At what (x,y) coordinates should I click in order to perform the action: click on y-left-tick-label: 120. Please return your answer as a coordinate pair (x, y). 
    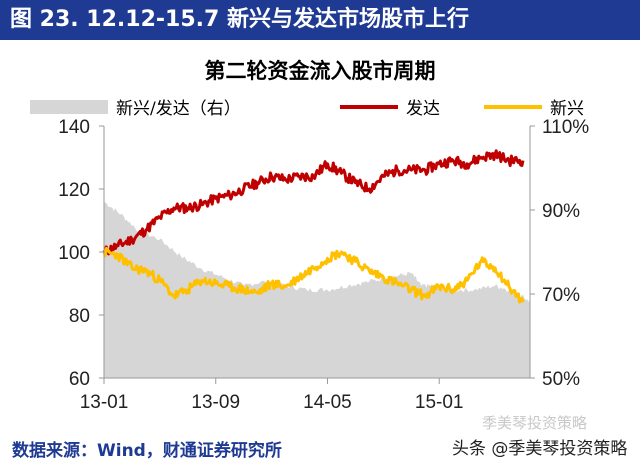
    Looking at the image, I should click on (74, 190).